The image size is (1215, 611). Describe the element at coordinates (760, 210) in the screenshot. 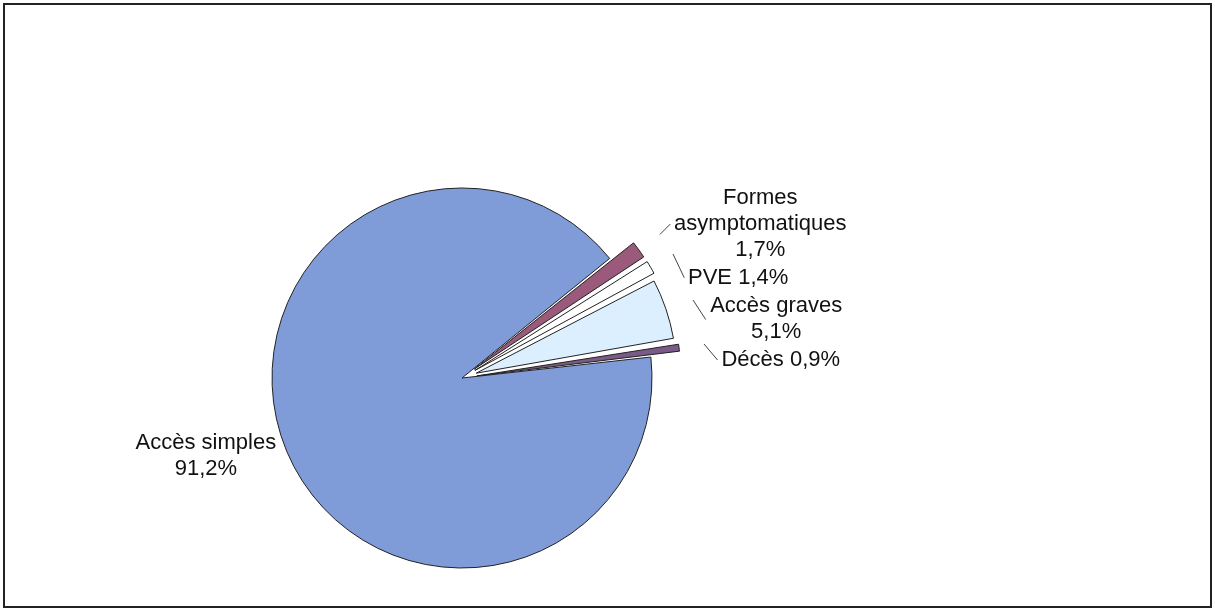

I see `slice-label: Formes asymptomatiques` at that location.